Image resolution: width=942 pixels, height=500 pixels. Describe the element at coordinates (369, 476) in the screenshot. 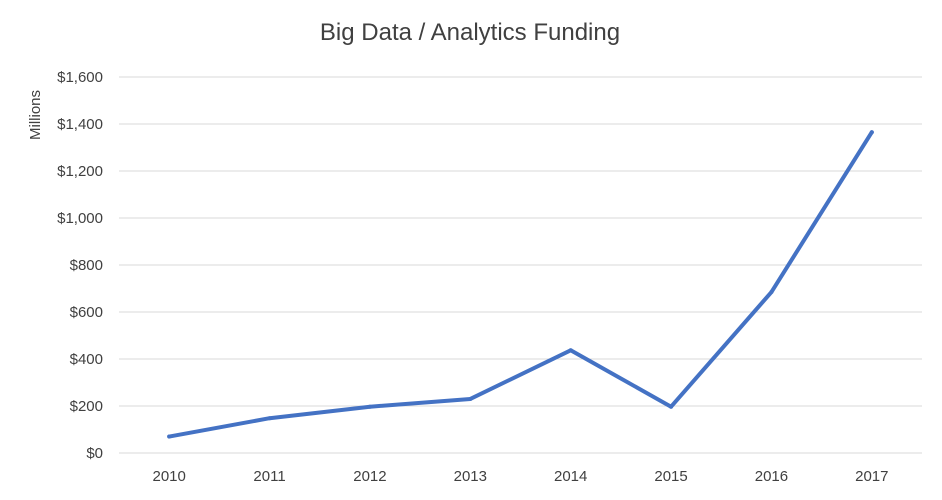

I see `x-tick-label: 2012` at that location.